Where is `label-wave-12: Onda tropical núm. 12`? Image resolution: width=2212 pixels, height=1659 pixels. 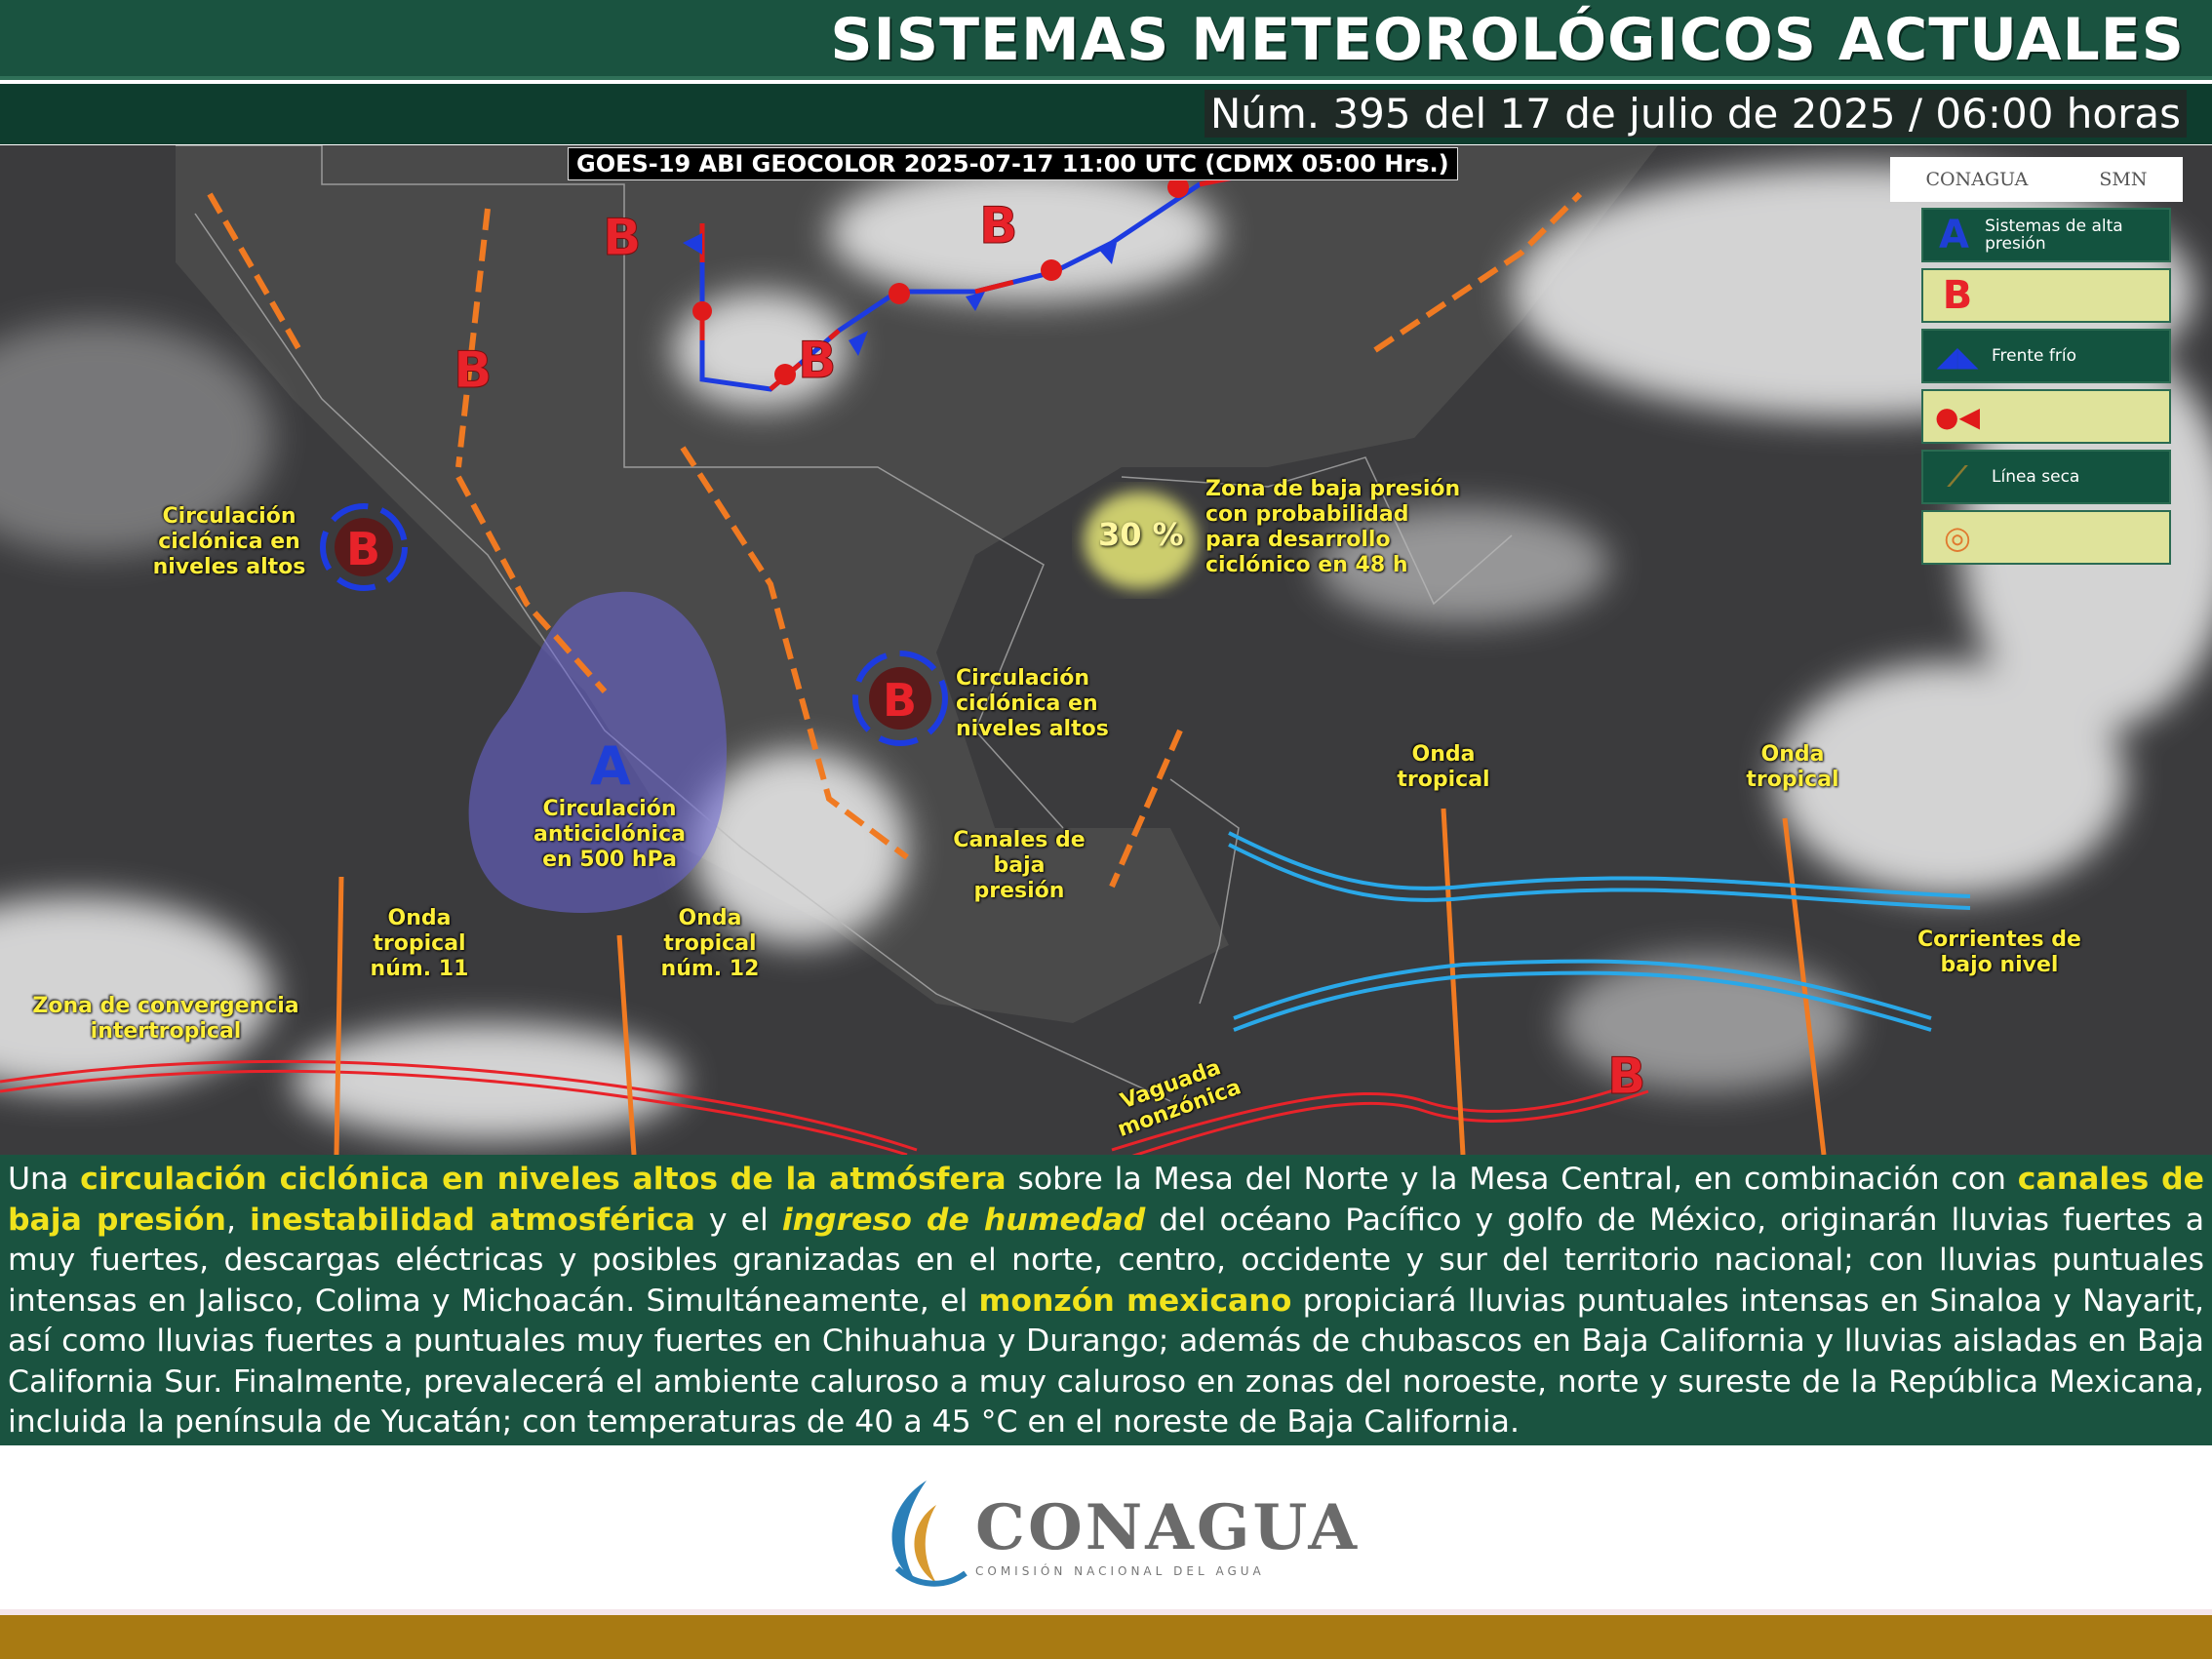
label-wave-12: Onda tropical núm. 12 is located at coordinates (710, 943).